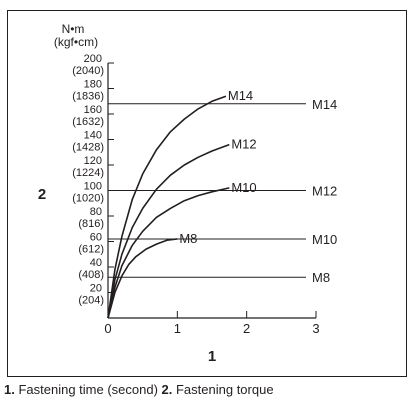 The height and width of the screenshot is (412, 414). What do you see at coordinates (91, 250) in the screenshot?
I see `y-tick-sublabel: (612)` at bounding box center [91, 250].